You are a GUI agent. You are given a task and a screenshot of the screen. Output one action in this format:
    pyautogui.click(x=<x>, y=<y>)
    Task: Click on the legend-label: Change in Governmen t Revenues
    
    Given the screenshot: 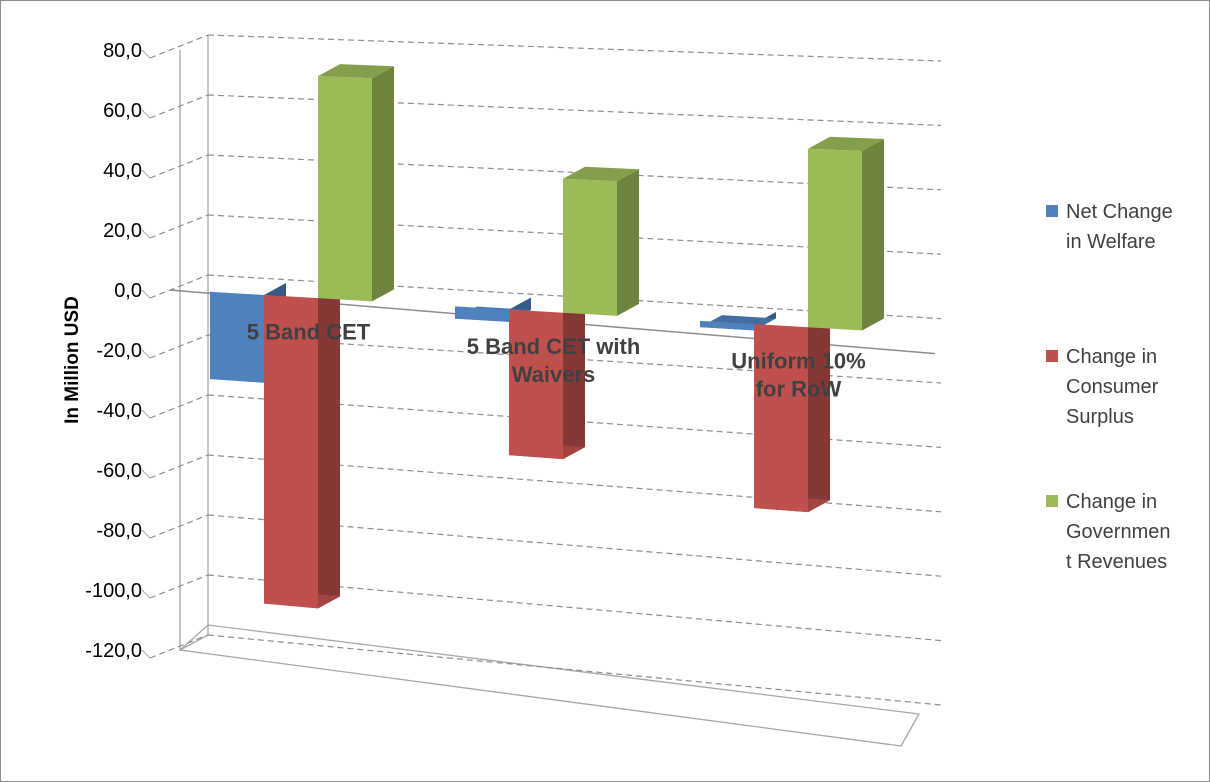 What is the action you would take?
    pyautogui.click(x=1118, y=532)
    